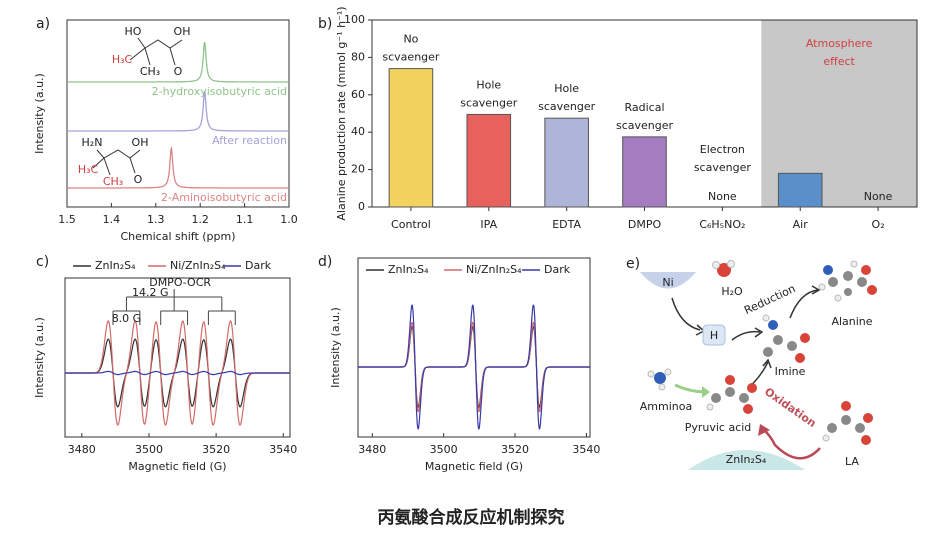 The height and width of the screenshot is (540, 942). Describe the element at coordinates (852, 461) in the screenshot. I see `la-label: LA` at that location.